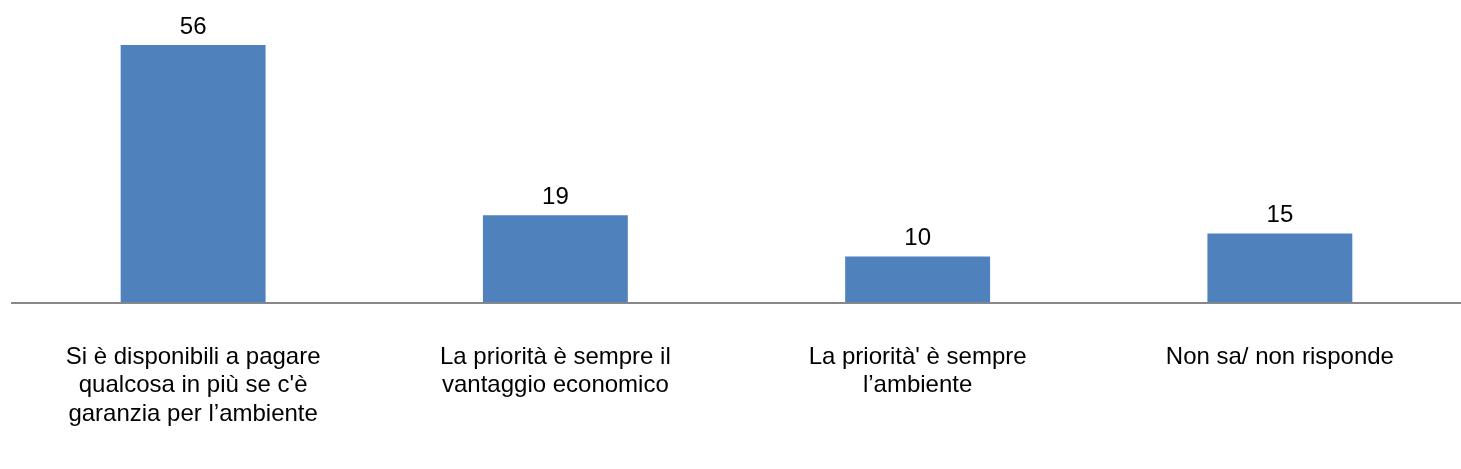 This screenshot has width=1461, height=469. I want to click on data-label: 10, so click(917, 237).